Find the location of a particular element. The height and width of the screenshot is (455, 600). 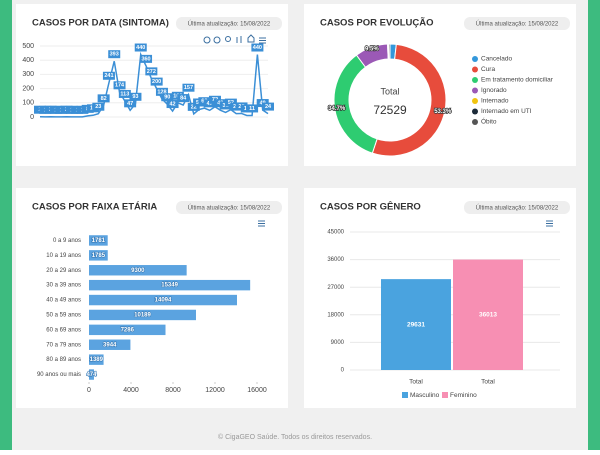

data-label: 113 is located at coordinates (124, 94).